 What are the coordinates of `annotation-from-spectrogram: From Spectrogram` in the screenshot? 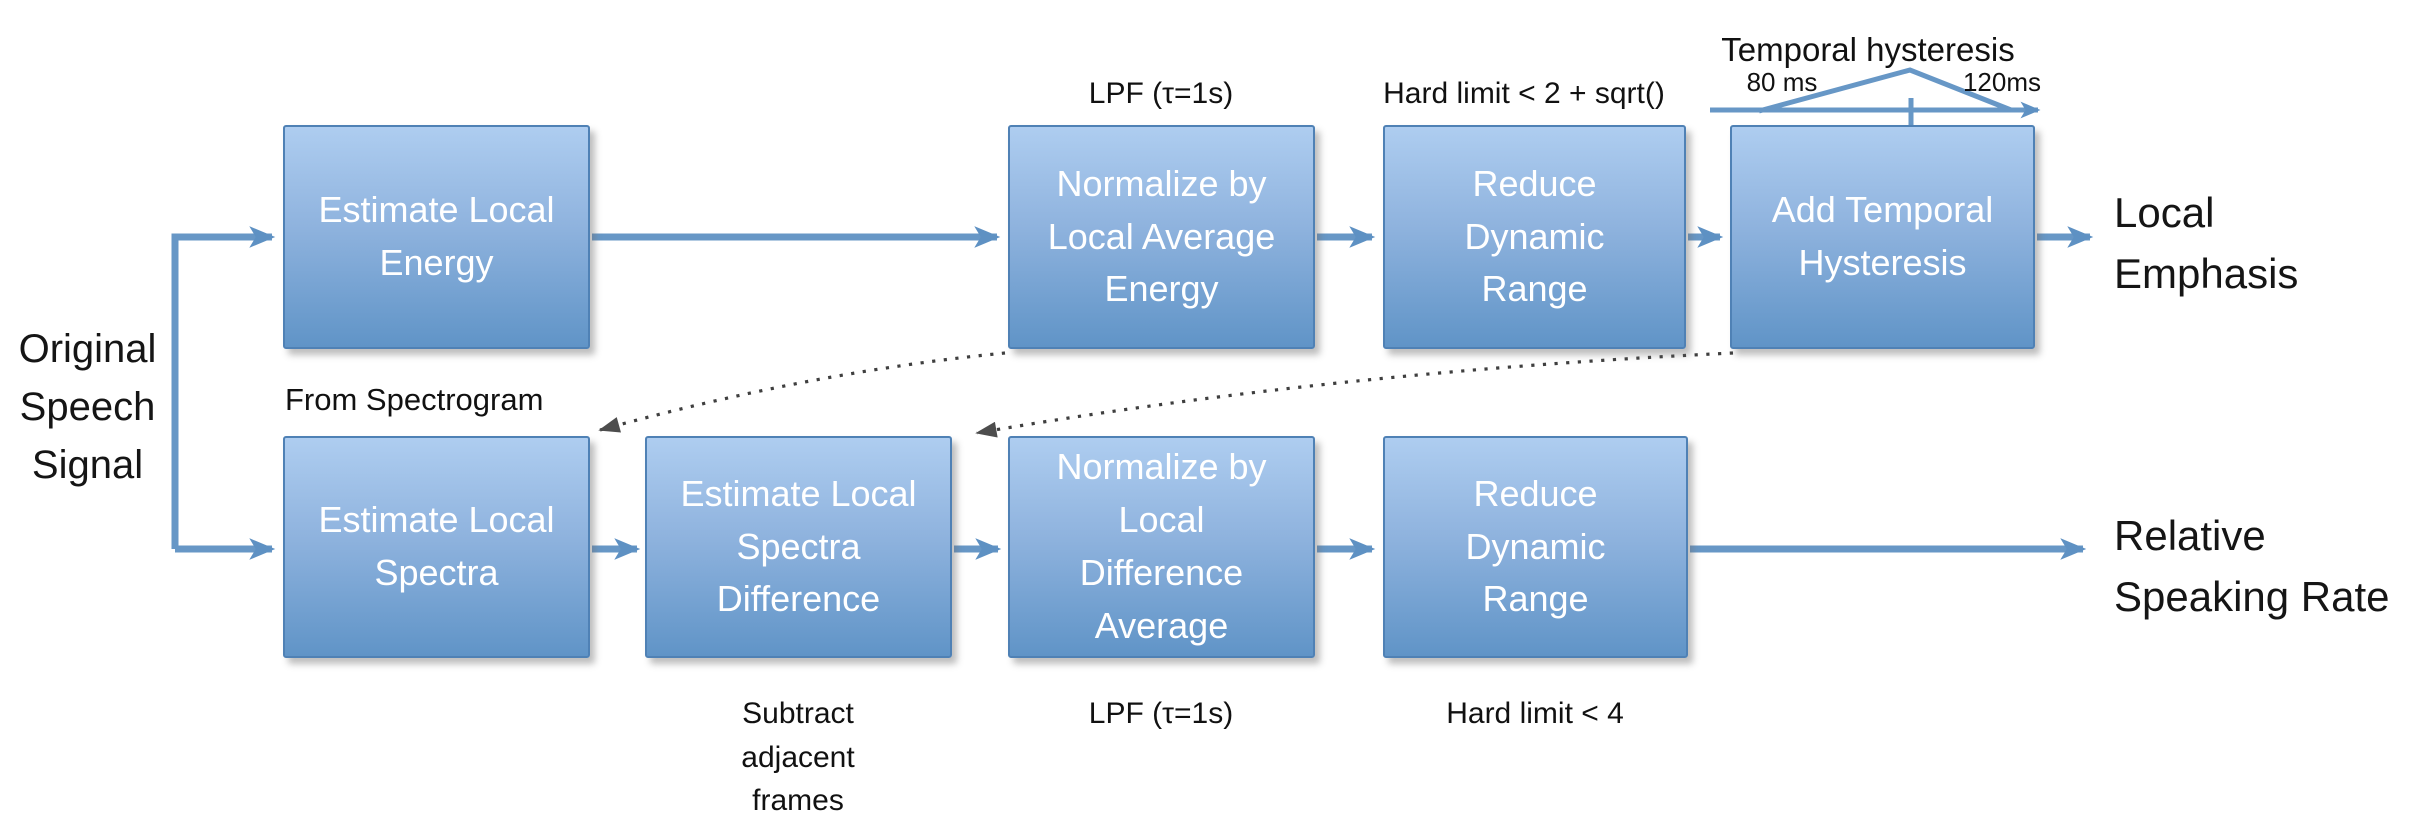 It's located at (414, 399).